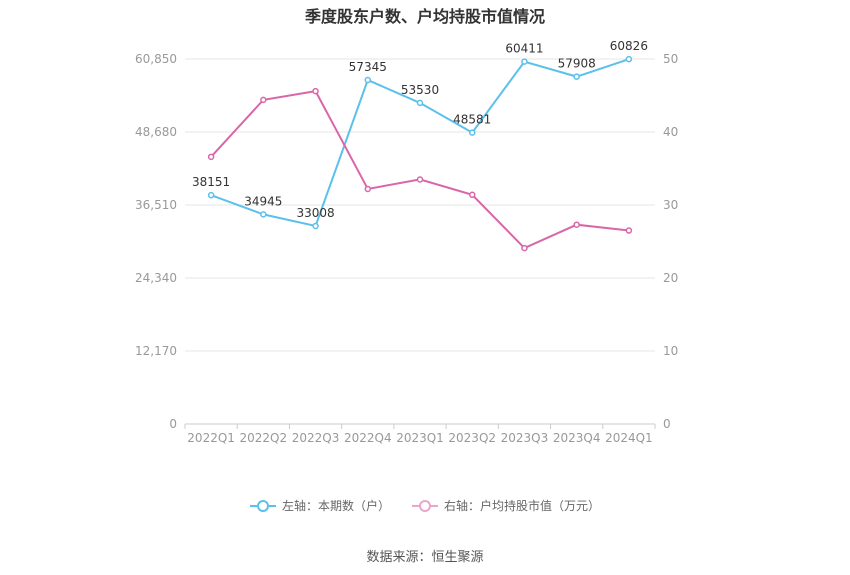  Describe the element at coordinates (577, 438) in the screenshot. I see `x-tick-label: 2023Q4` at that location.